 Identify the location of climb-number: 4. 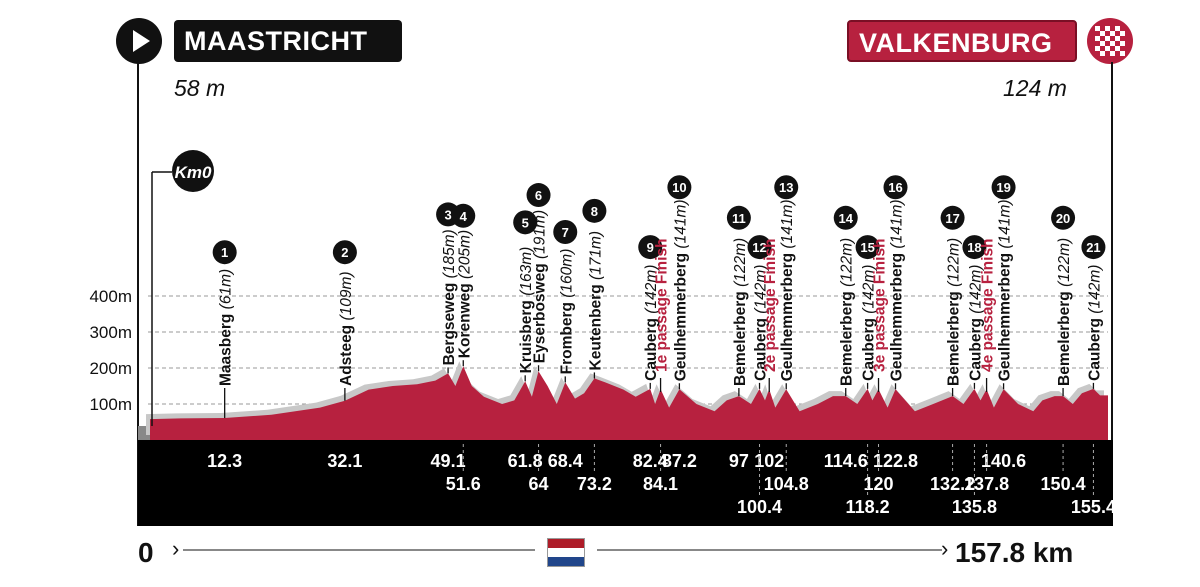
(464, 216).